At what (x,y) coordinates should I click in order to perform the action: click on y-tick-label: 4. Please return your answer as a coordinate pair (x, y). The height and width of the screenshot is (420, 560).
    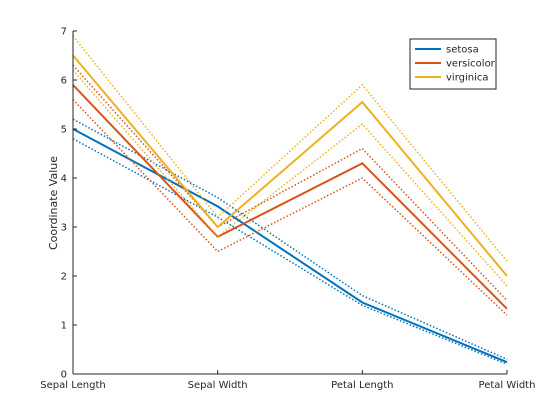
    Looking at the image, I should click on (64, 179).